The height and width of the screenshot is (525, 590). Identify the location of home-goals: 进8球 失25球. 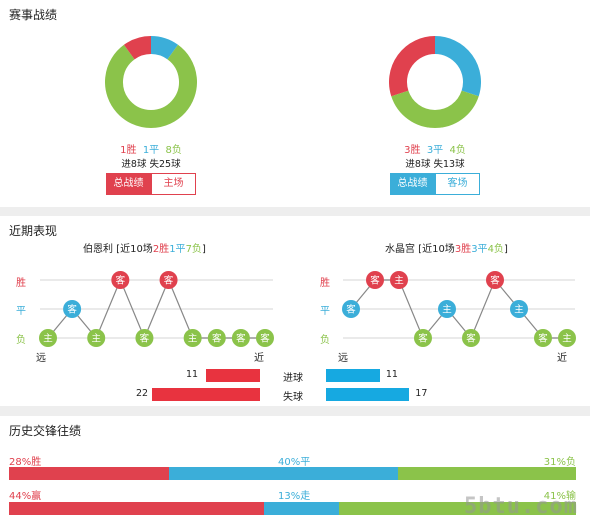
(151, 164).